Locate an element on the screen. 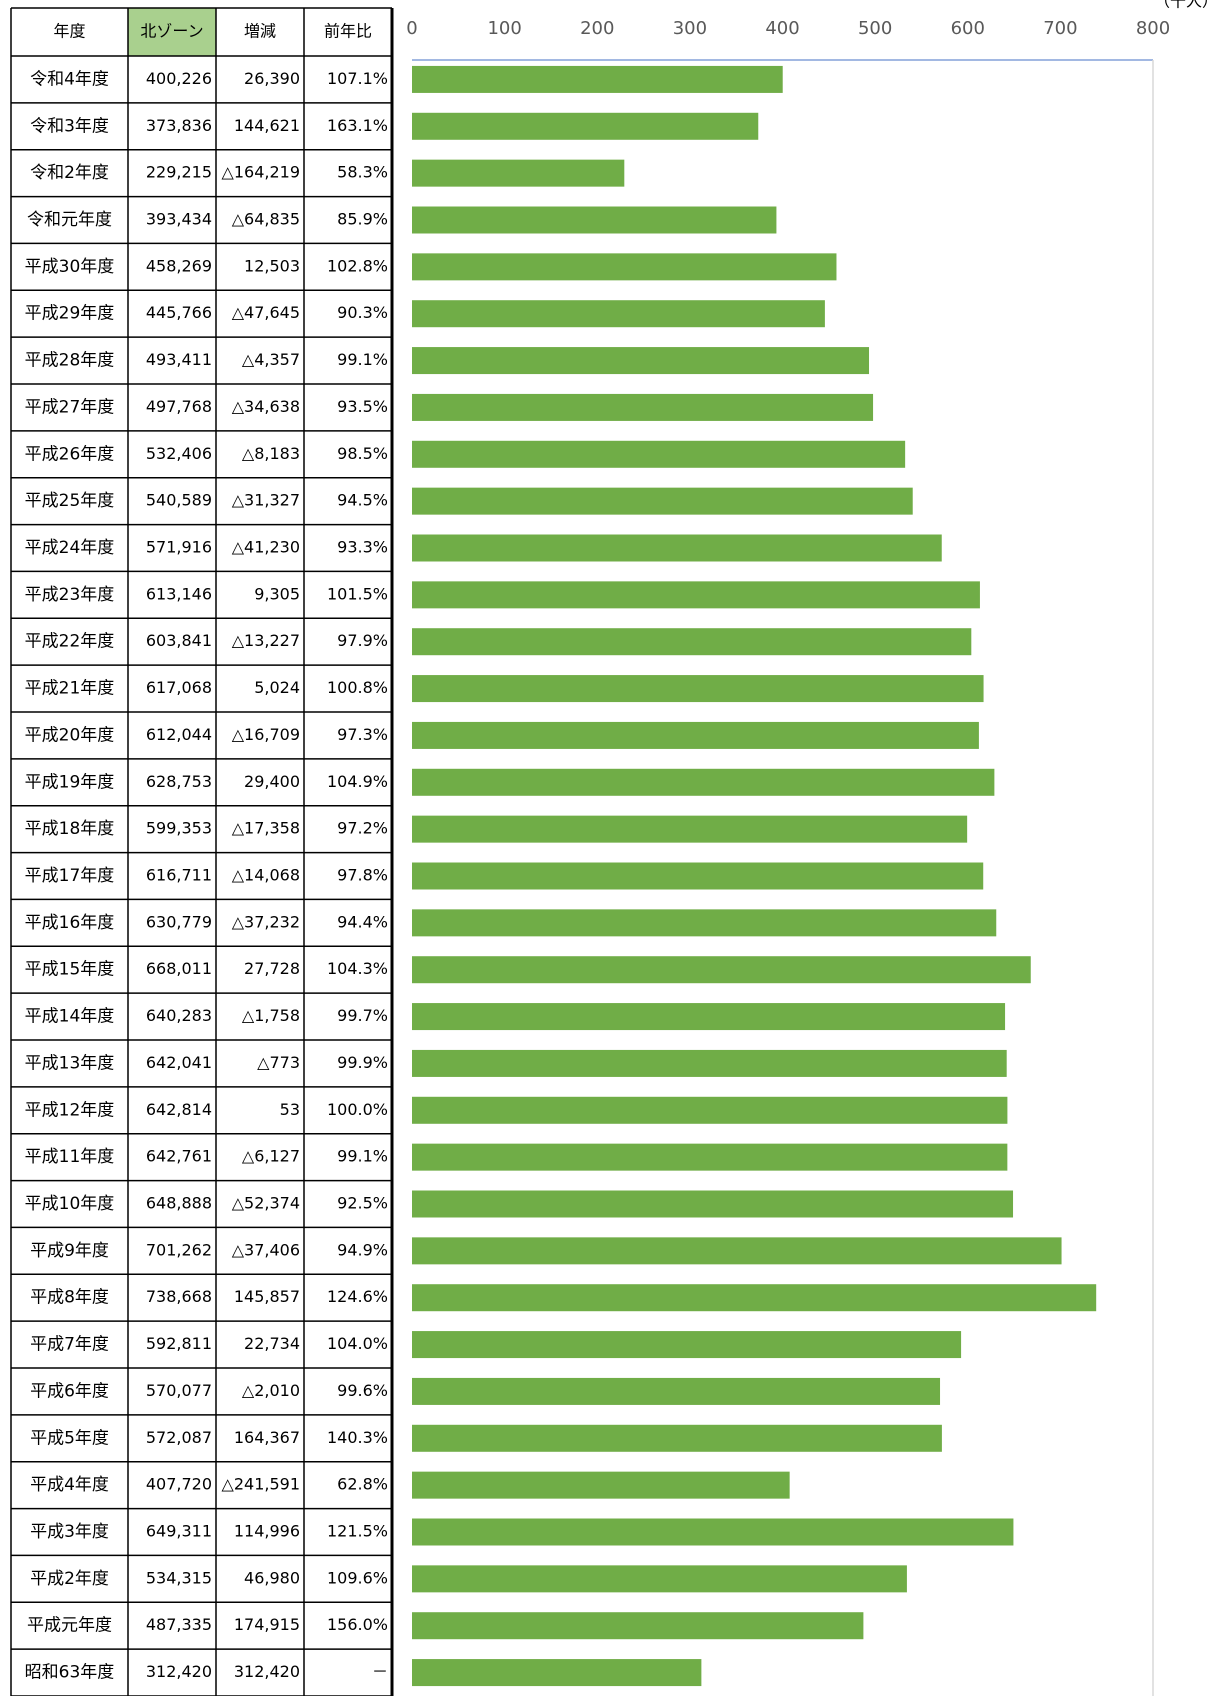 This screenshot has height=1696, width=1218. table-cell: 5,024 is located at coordinates (277, 687).